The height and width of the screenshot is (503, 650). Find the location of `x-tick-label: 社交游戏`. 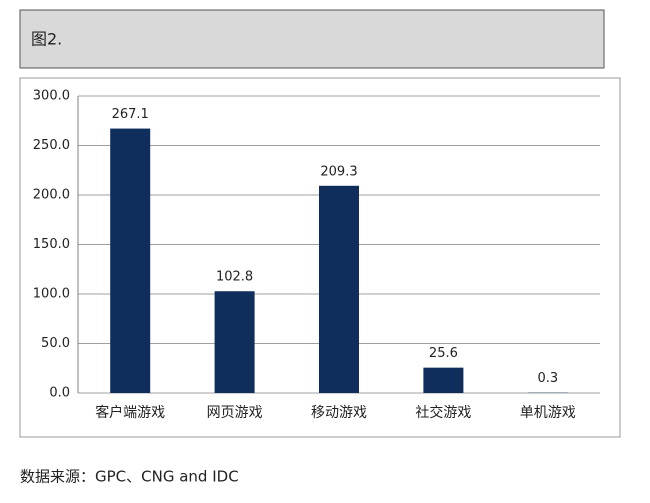

x-tick-label: 社交游戏 is located at coordinates (443, 412).